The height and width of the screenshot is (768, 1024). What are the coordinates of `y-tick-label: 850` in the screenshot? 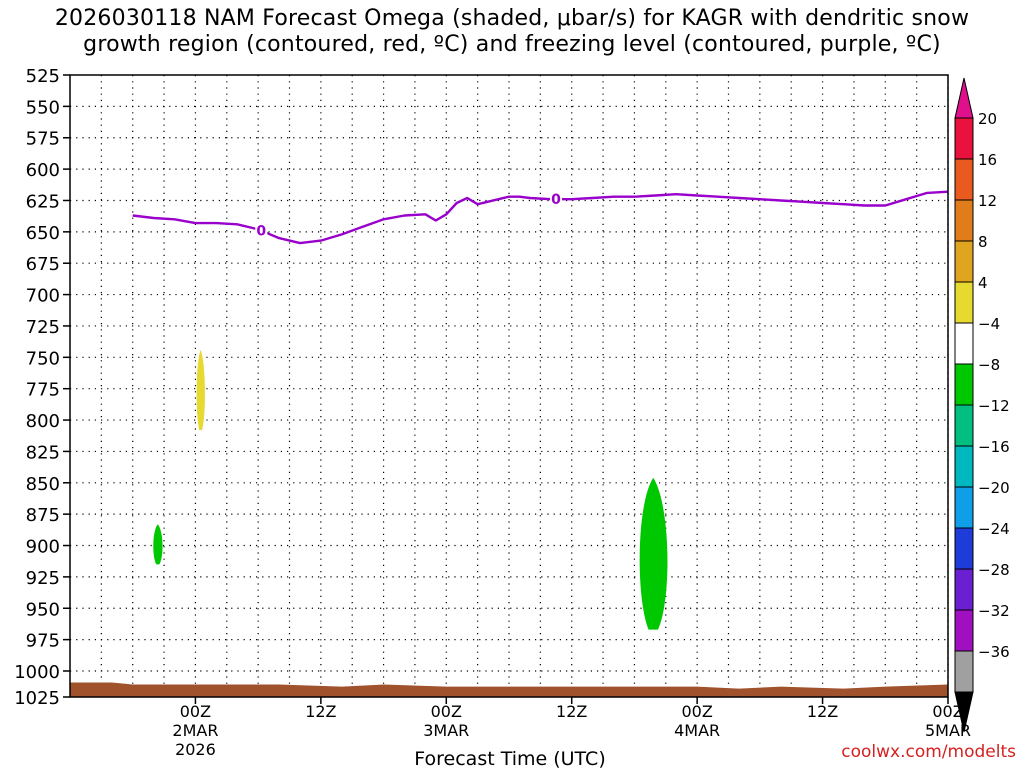 It's located at (43, 484).